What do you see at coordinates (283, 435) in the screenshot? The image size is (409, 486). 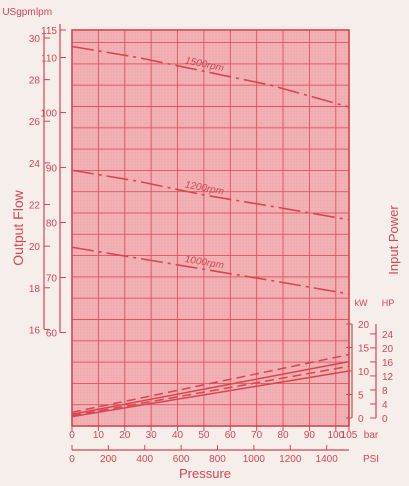 I see `bar-tick-label: 80` at bounding box center [283, 435].